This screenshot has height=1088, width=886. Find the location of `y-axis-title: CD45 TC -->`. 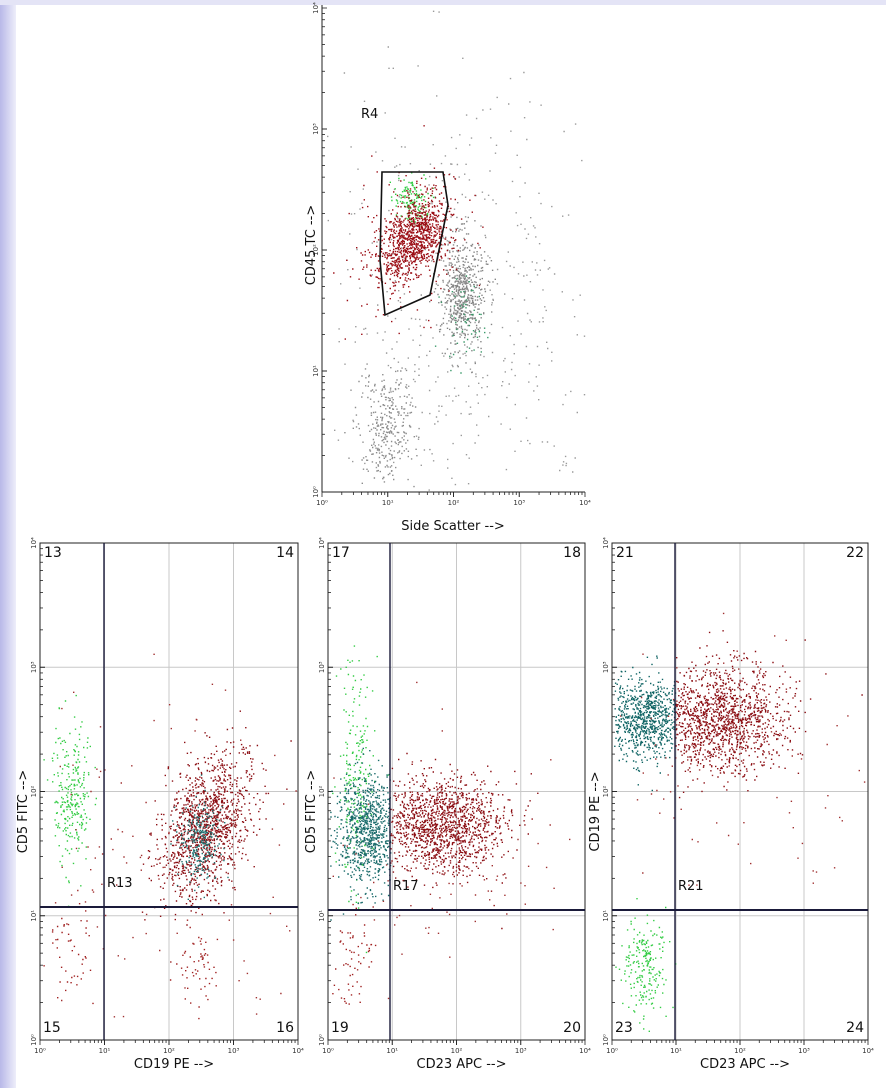

y-axis-title: CD45 TC --> is located at coordinates (311, 245).